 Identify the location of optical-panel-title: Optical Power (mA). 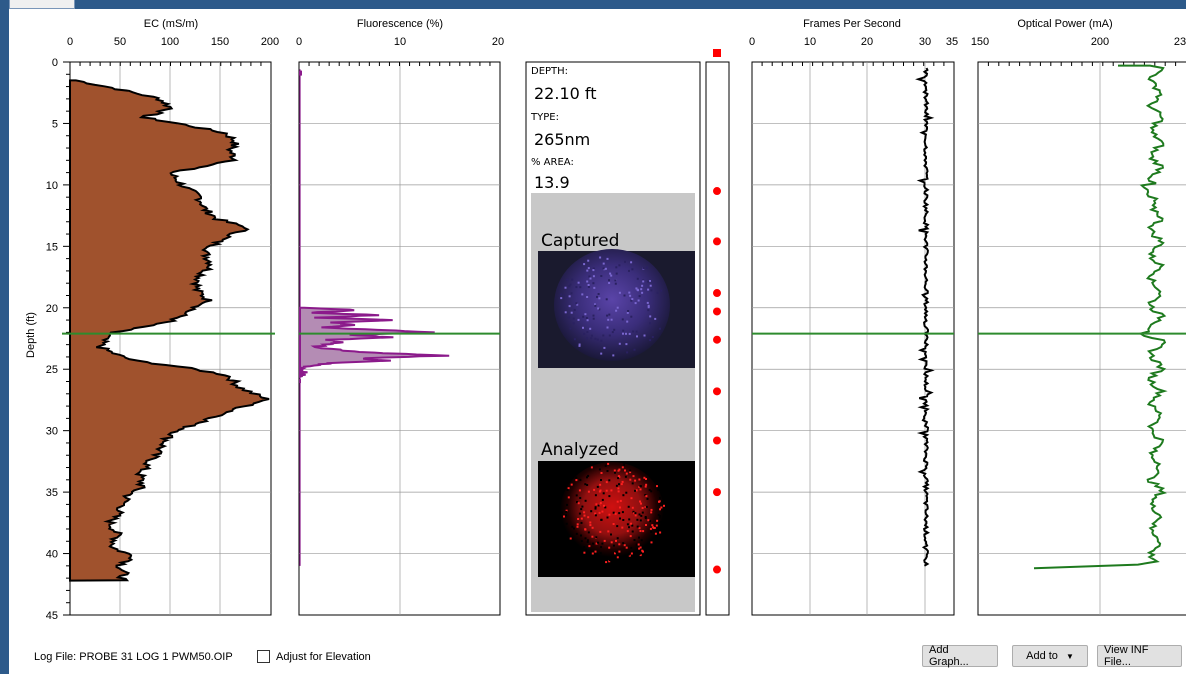
(1064, 24).